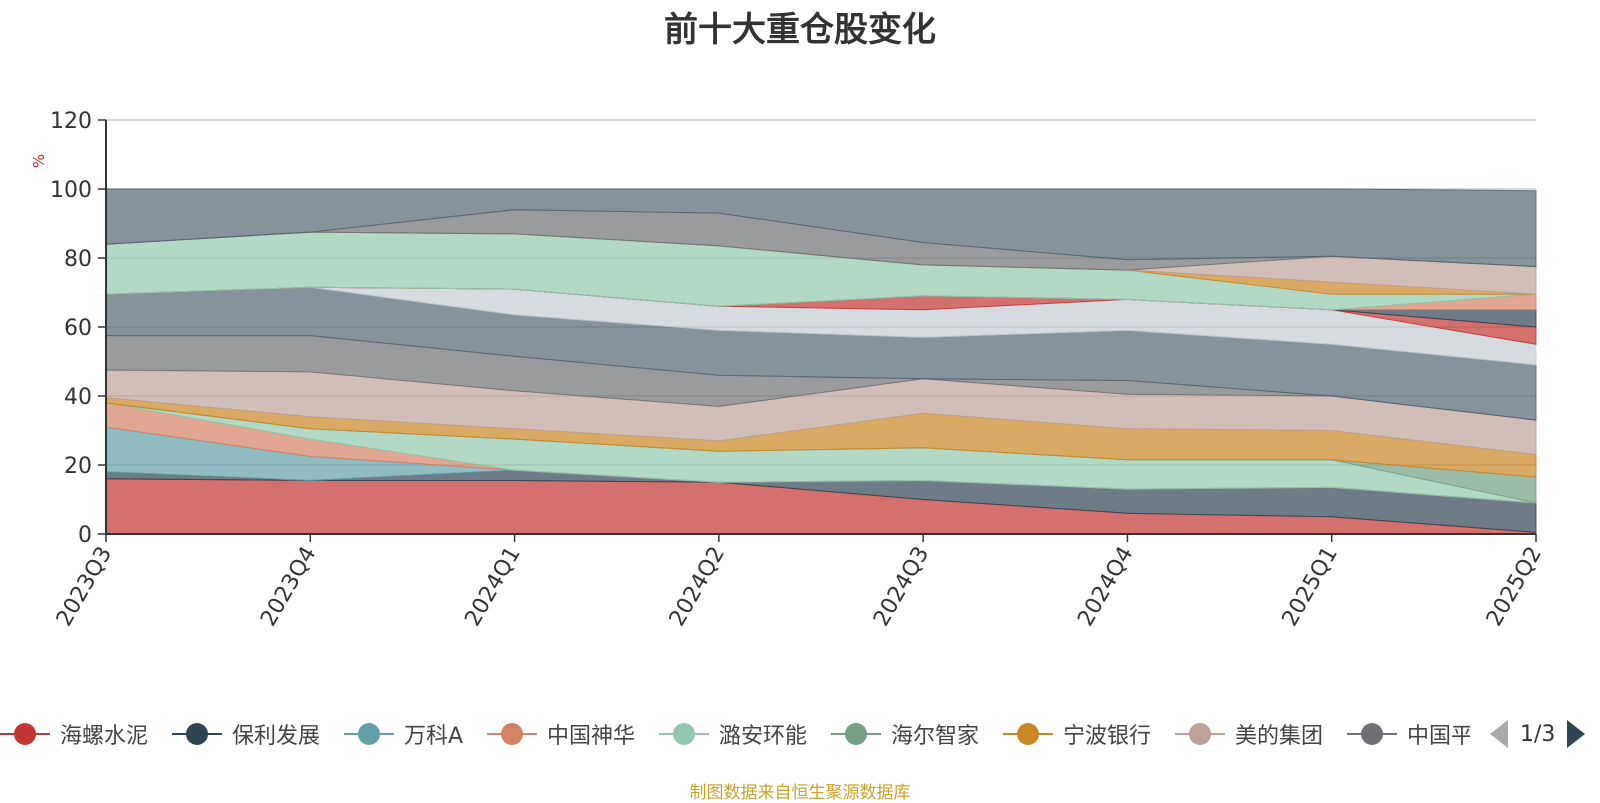 This screenshot has height=803, width=1600. What do you see at coordinates (104, 736) in the screenshot?
I see `legend-label: 海螺水泥` at bounding box center [104, 736].